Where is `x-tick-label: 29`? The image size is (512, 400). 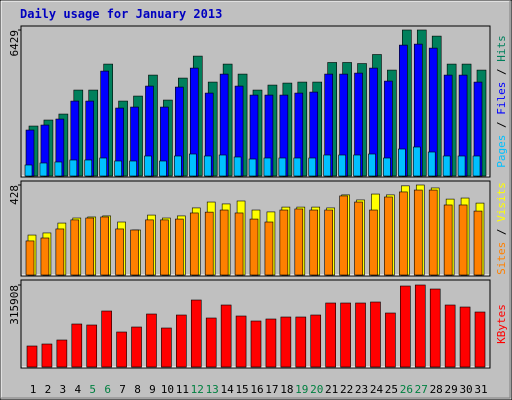 x-tick-label: 29 is located at coordinates (451, 389).